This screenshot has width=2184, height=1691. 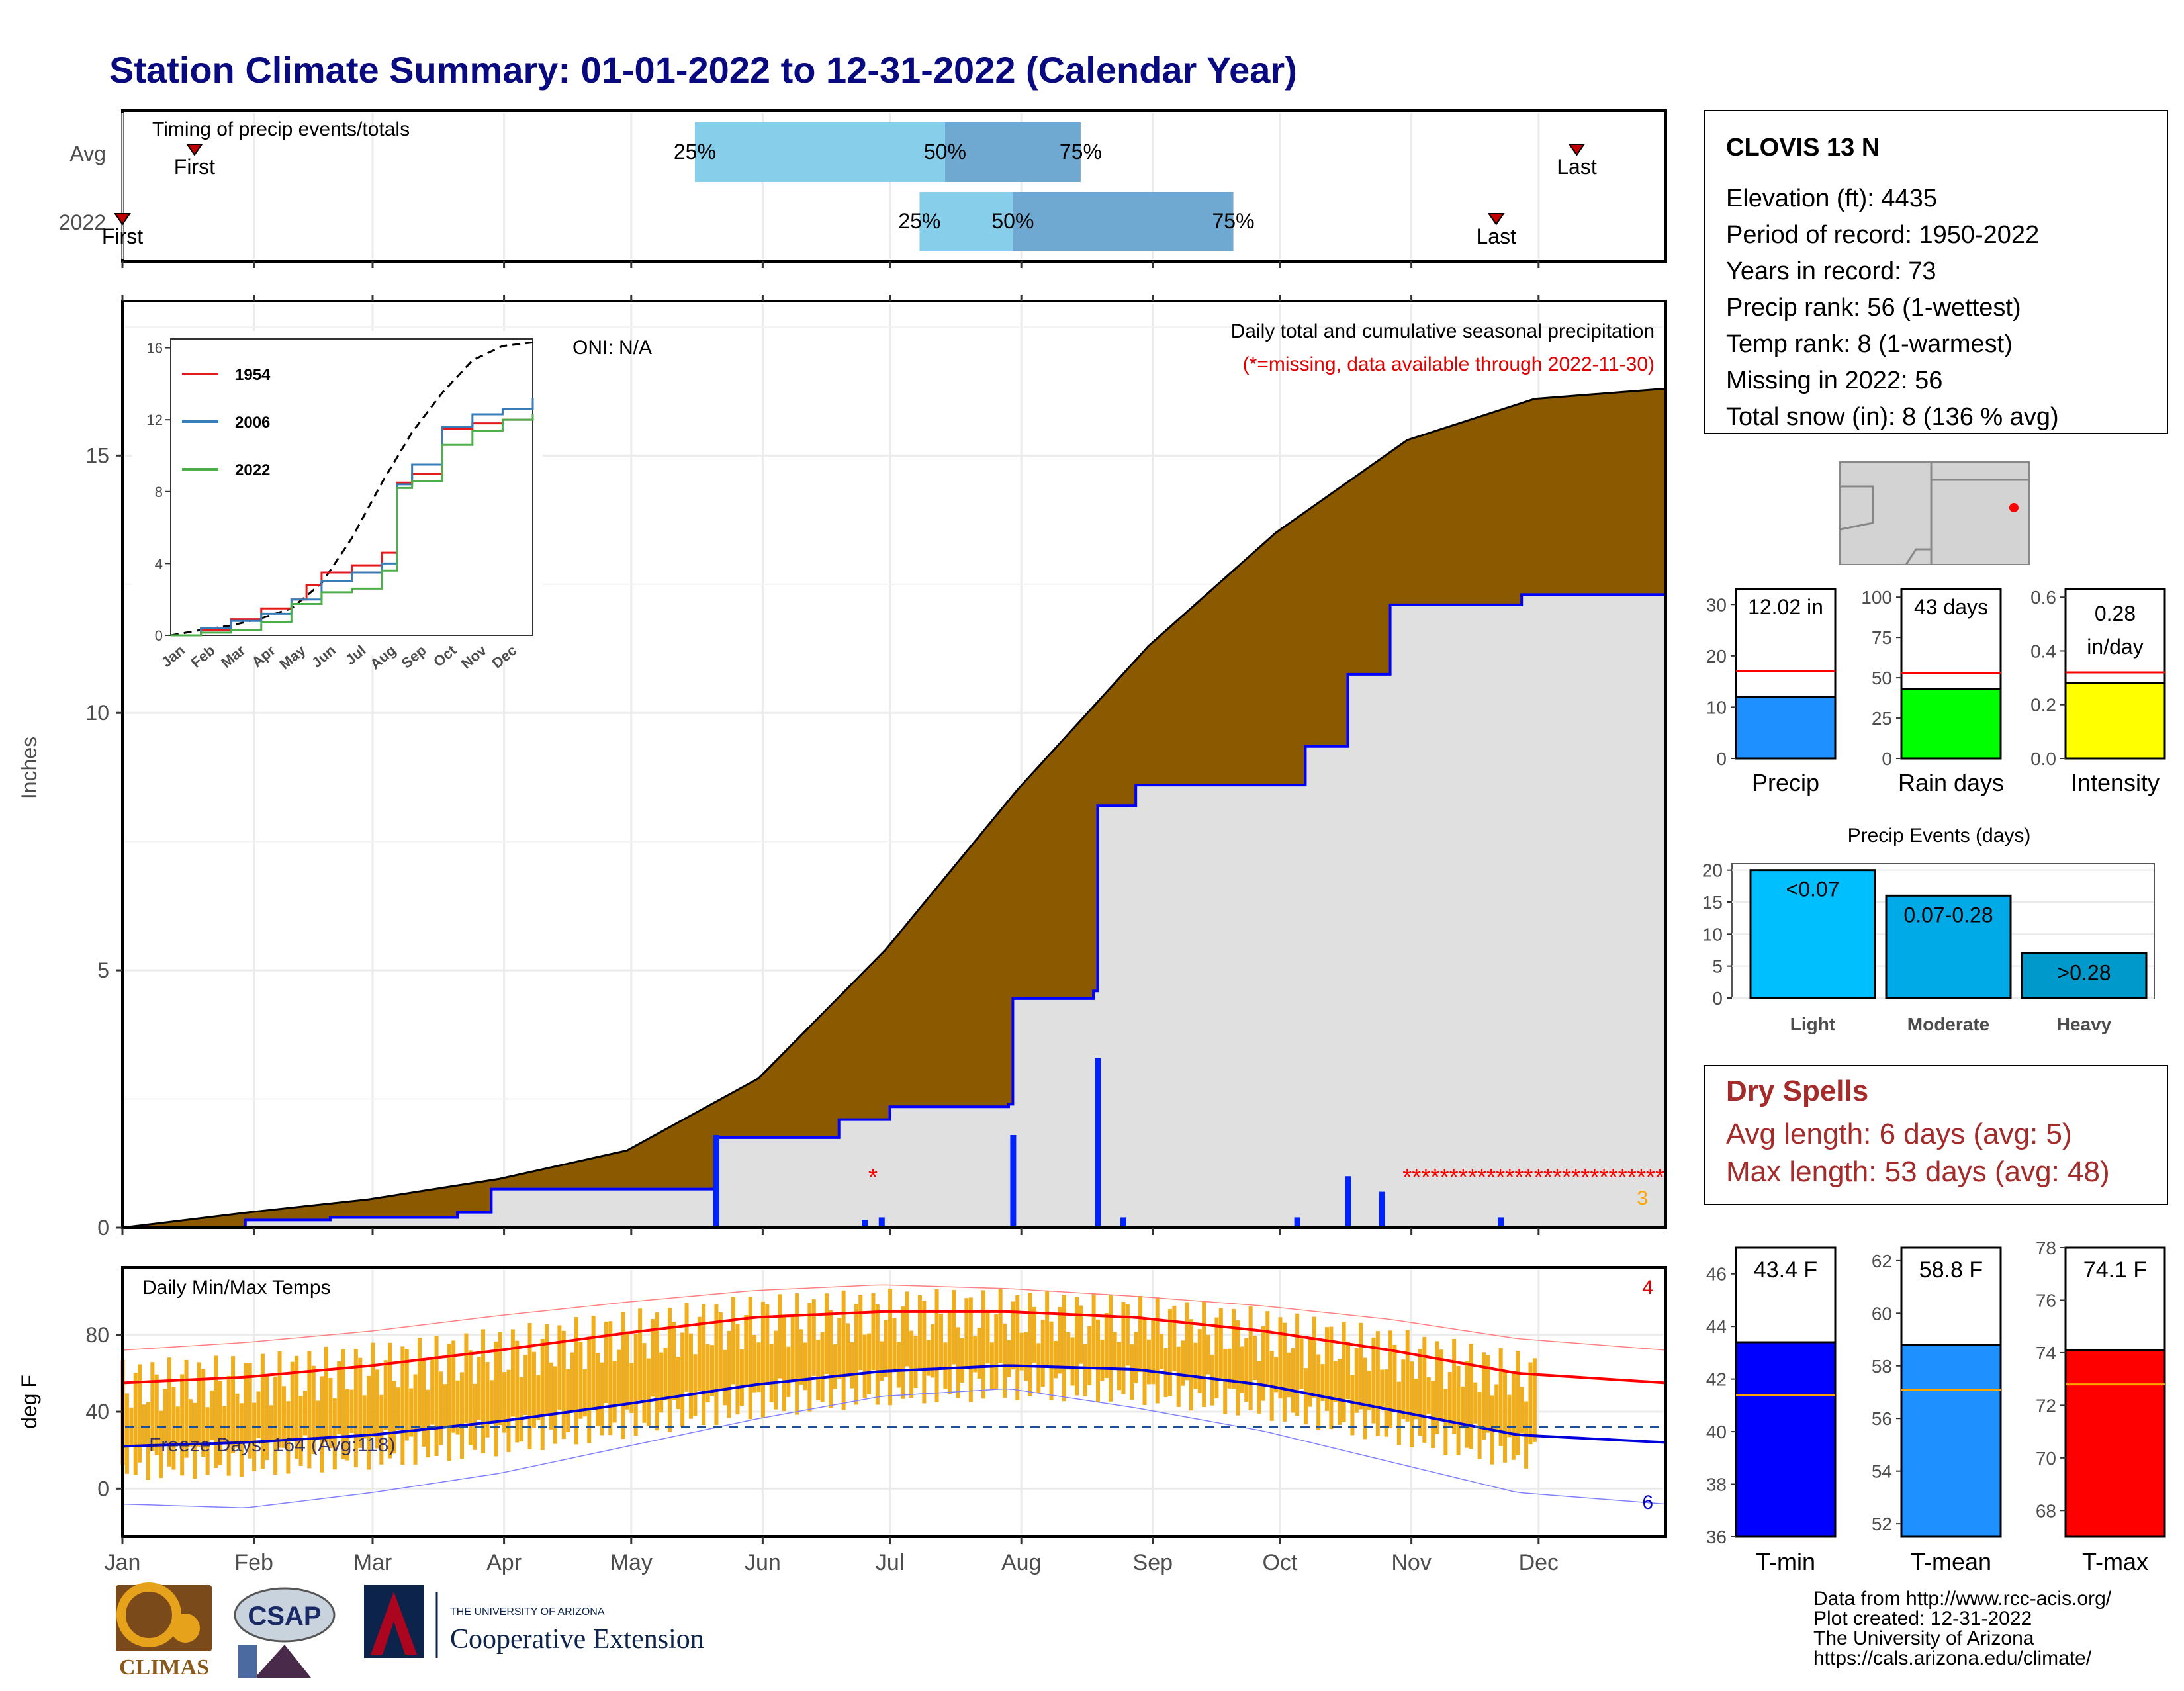 What do you see at coordinates (1266, 1177) in the screenshot?
I see `missing-markers: * * * * * * * * * * * * * * * * * * * * * * * * * * * * *` at bounding box center [1266, 1177].